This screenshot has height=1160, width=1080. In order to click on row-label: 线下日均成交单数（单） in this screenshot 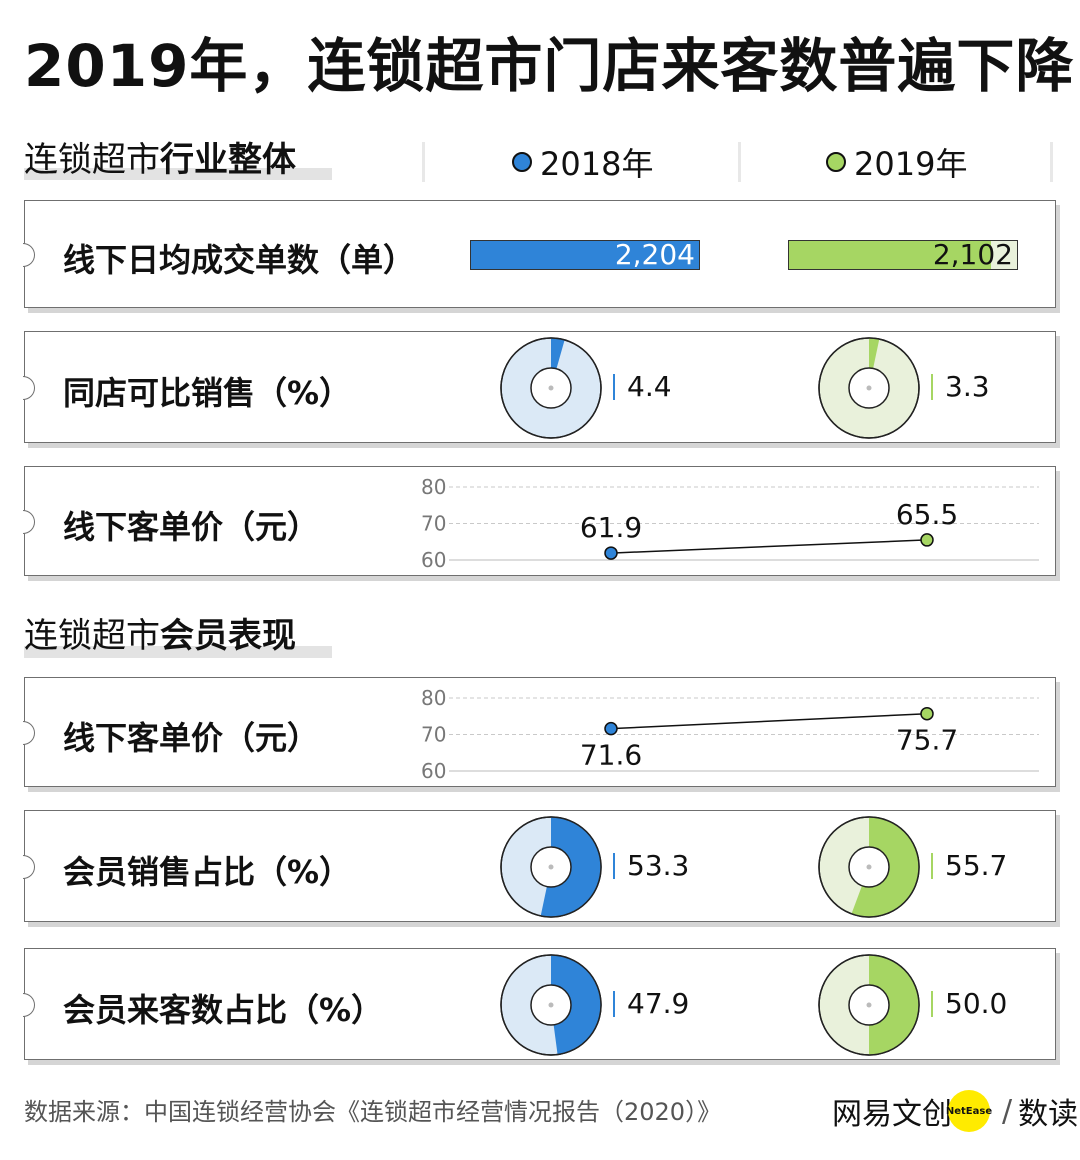, I will do `click(239, 260)`.